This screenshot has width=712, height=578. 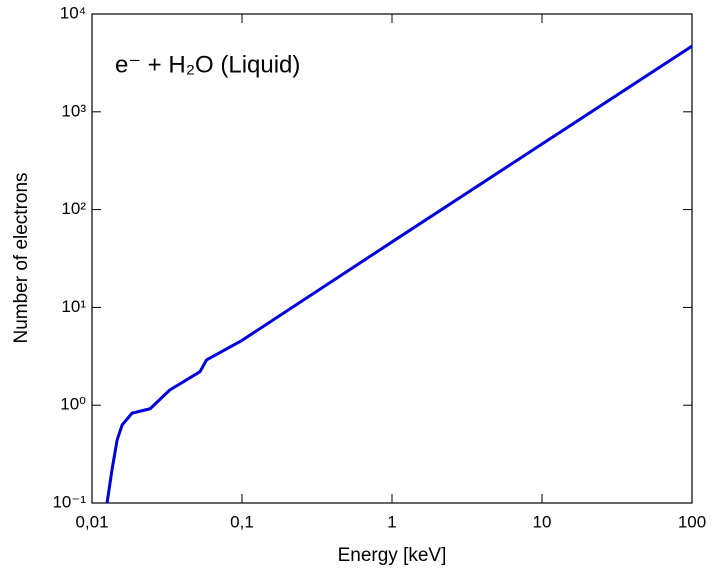 What do you see at coordinates (69, 501) in the screenshot?
I see `y-tick-label: 10⁻¹` at bounding box center [69, 501].